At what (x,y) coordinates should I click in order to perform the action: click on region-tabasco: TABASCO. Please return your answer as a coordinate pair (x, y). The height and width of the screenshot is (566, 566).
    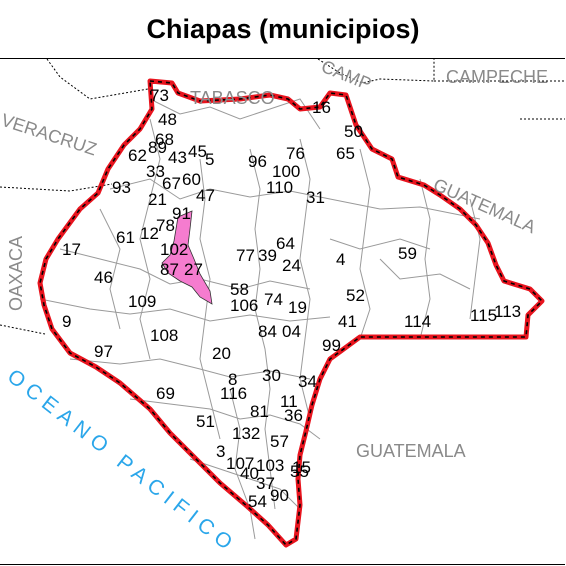
    Looking at the image, I should click on (232, 98).